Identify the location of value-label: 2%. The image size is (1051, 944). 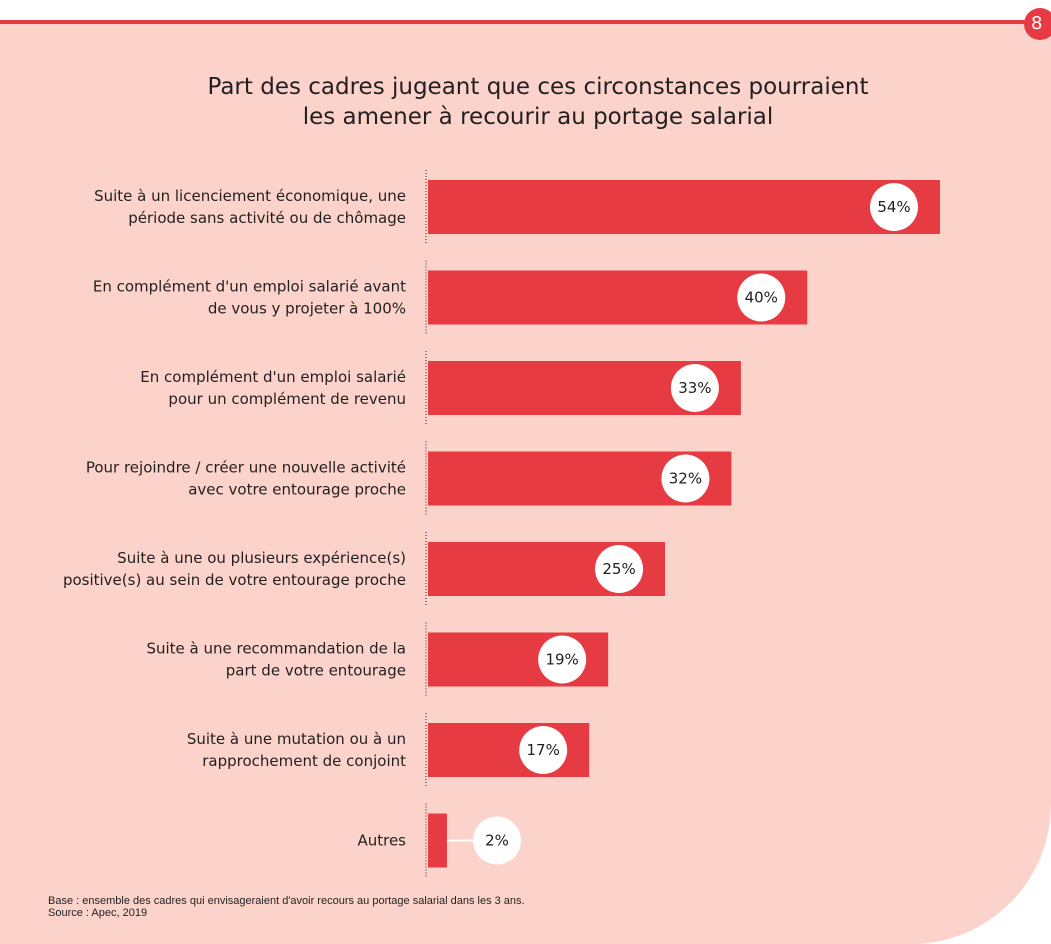
(497, 841).